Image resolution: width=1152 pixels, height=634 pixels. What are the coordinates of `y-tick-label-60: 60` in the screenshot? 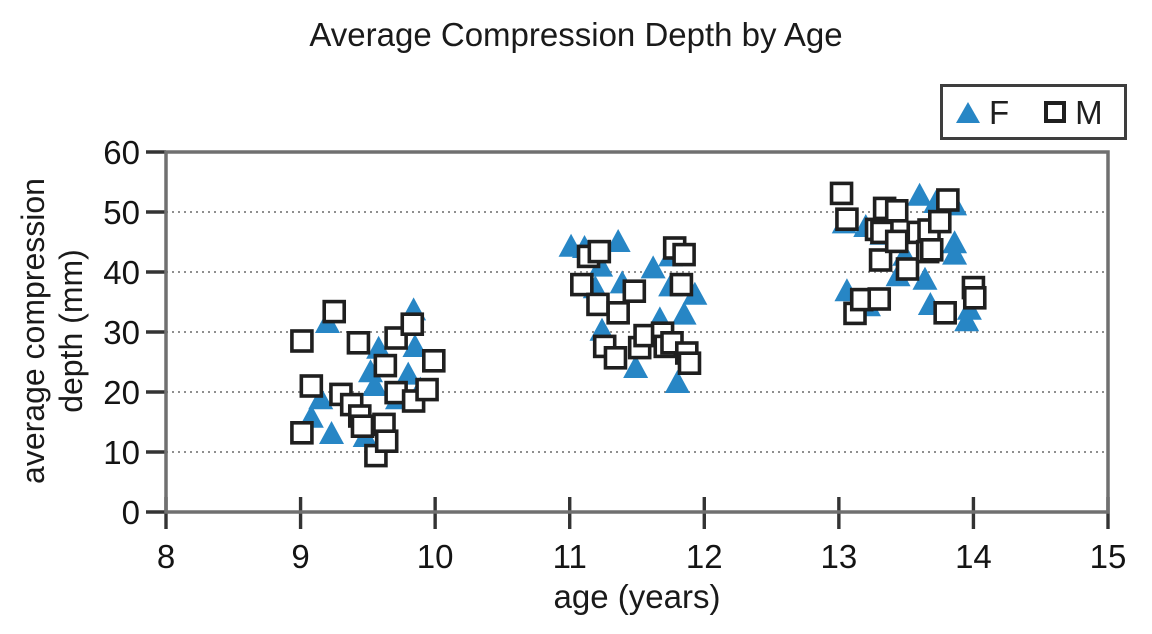 It's located at (121, 152).